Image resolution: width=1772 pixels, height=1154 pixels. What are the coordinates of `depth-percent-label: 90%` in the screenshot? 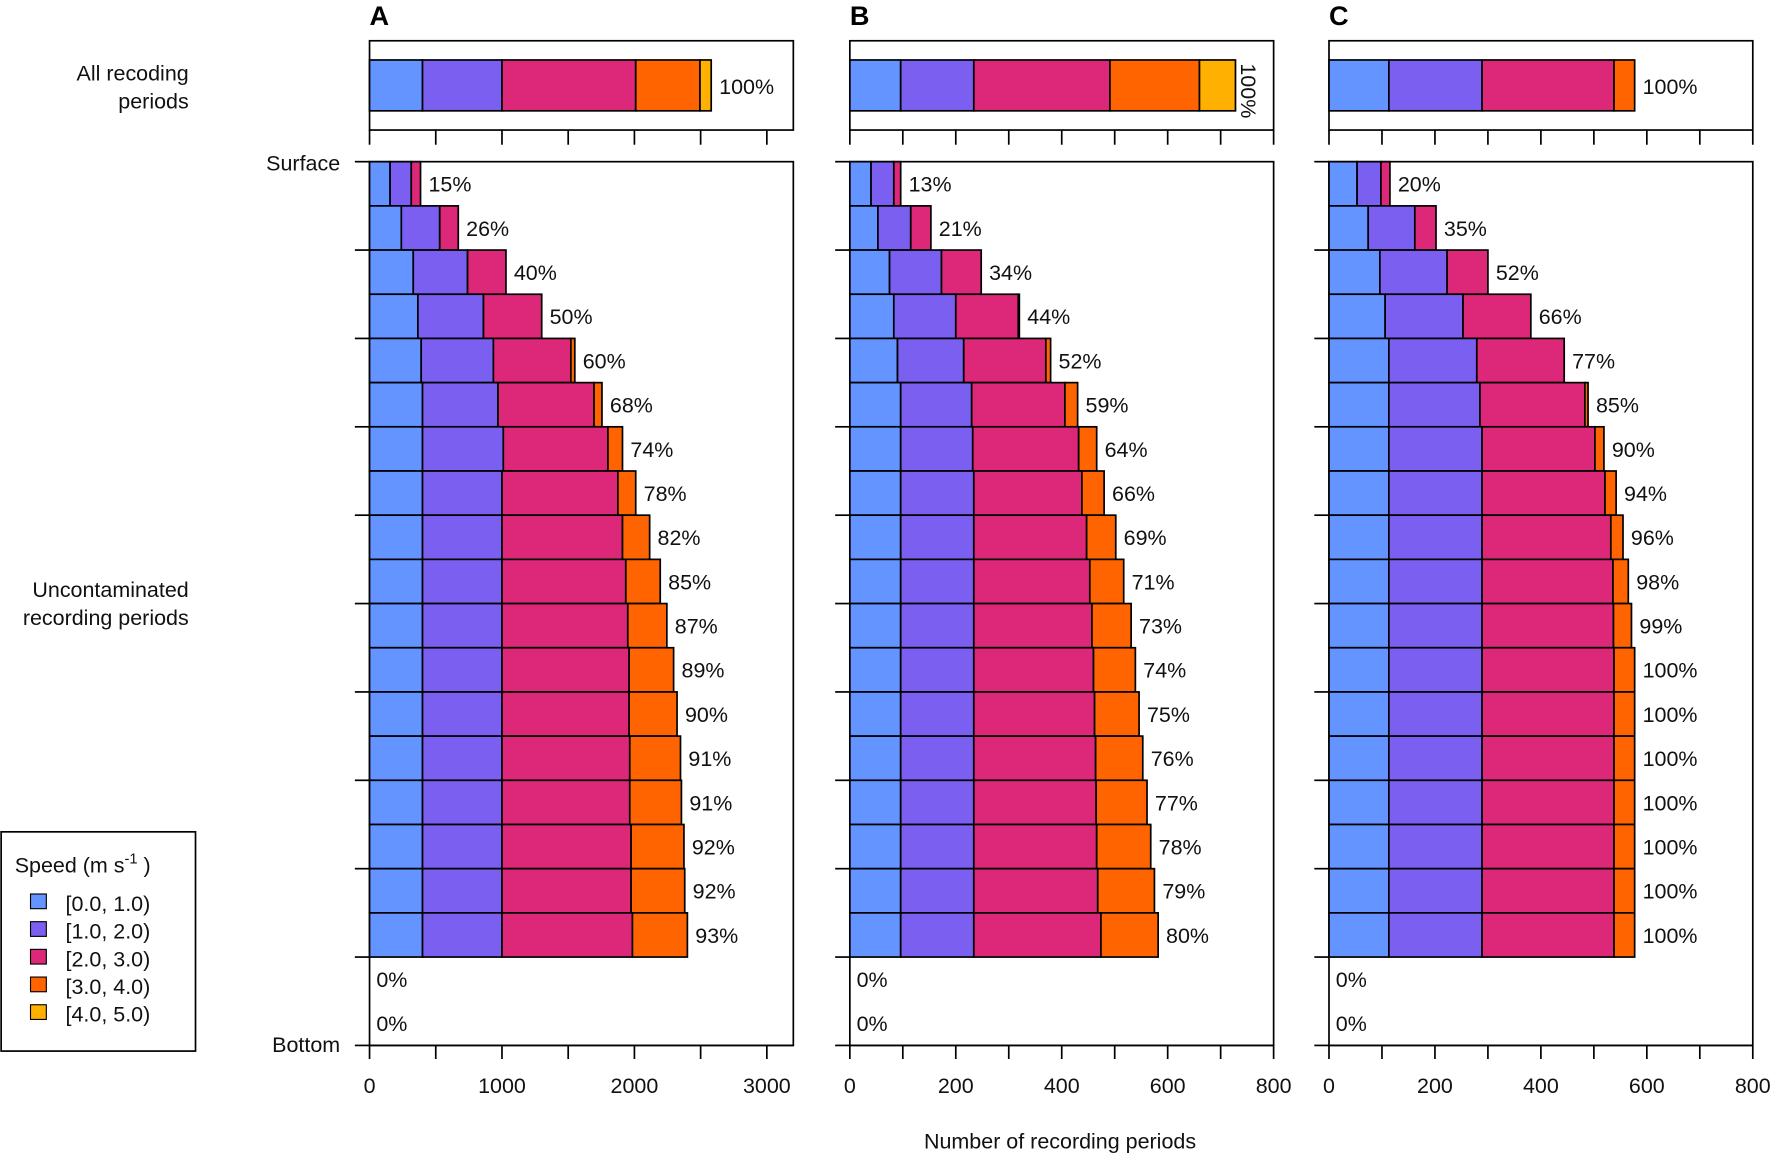 It's located at (706, 715).